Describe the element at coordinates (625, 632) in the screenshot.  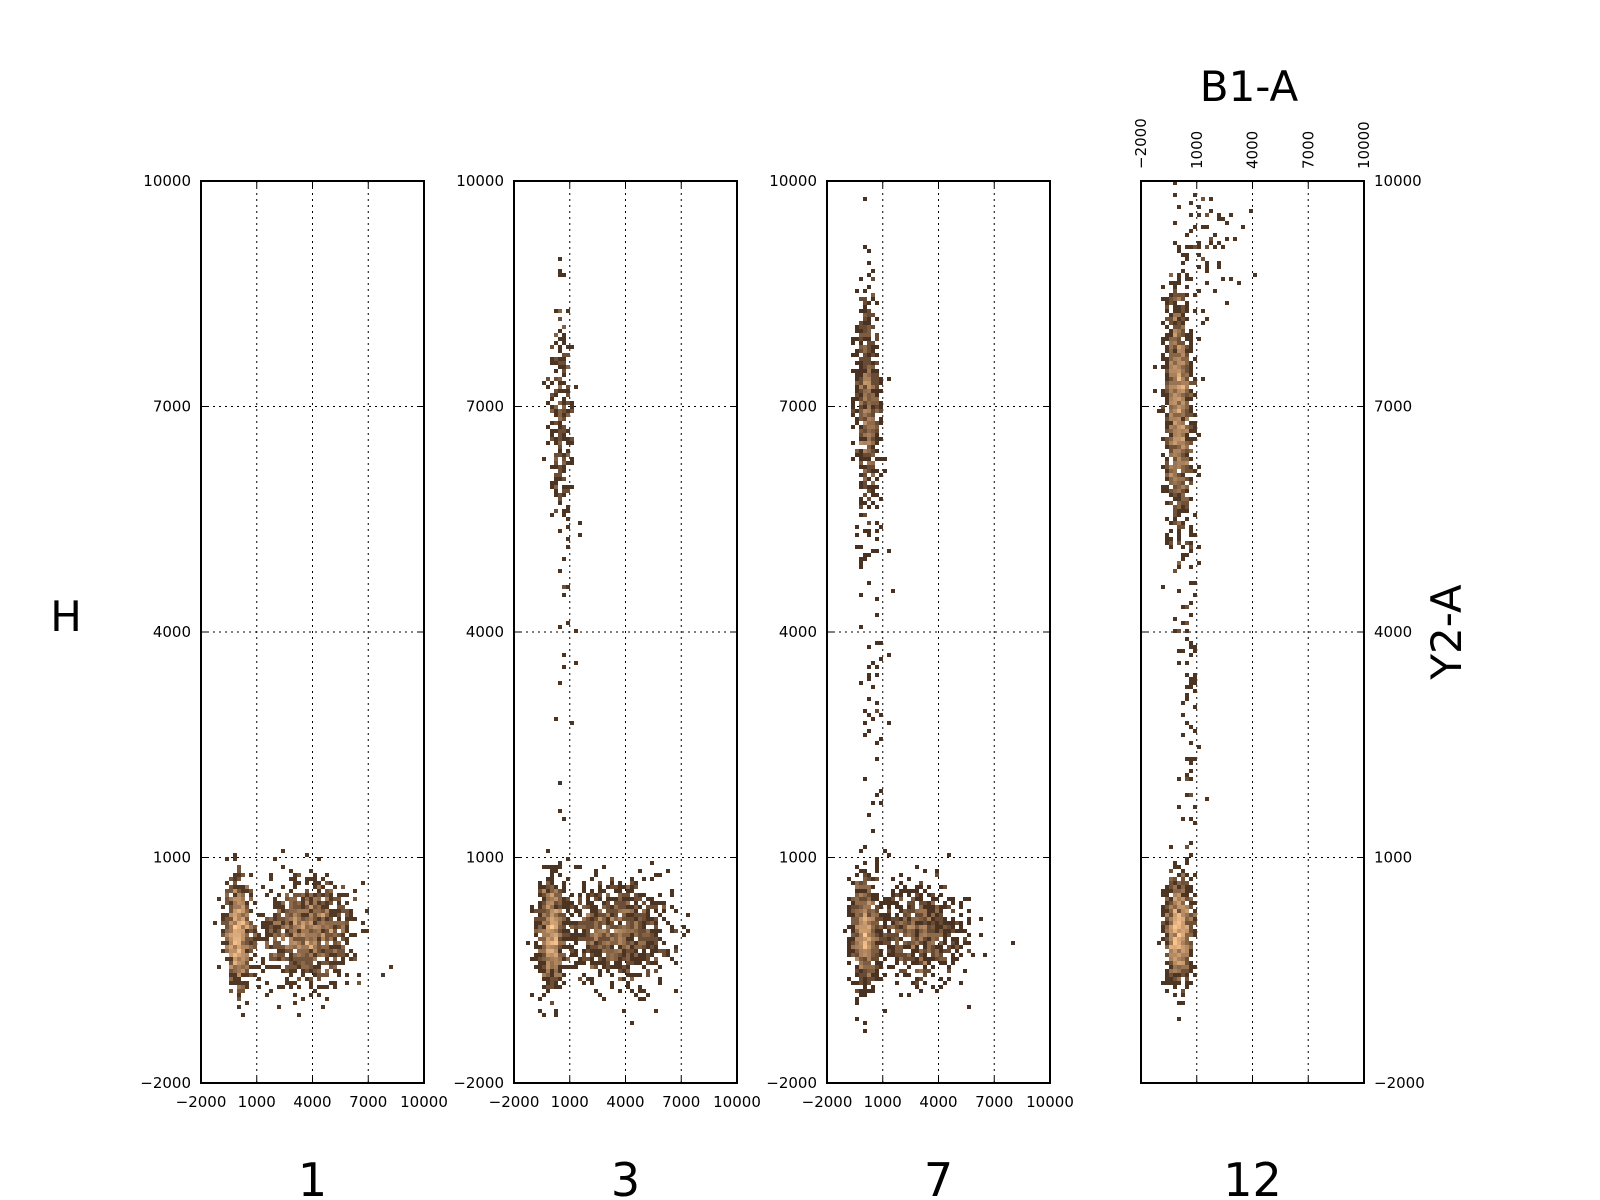
I see `plot-frame` at that location.